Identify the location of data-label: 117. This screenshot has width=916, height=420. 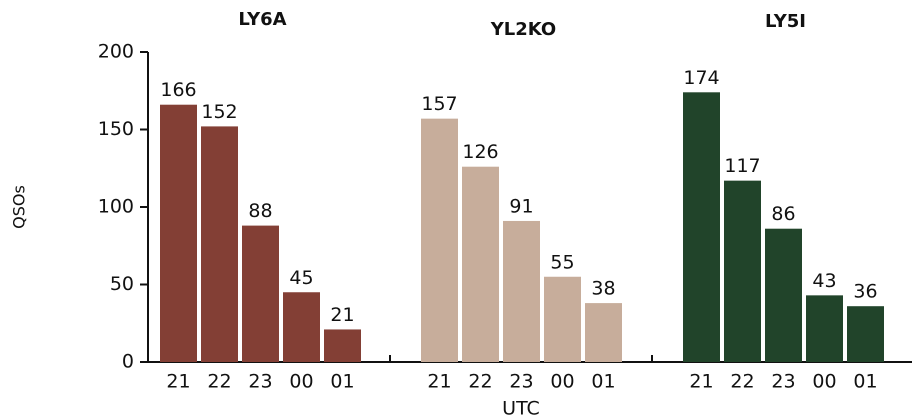
(742, 166).